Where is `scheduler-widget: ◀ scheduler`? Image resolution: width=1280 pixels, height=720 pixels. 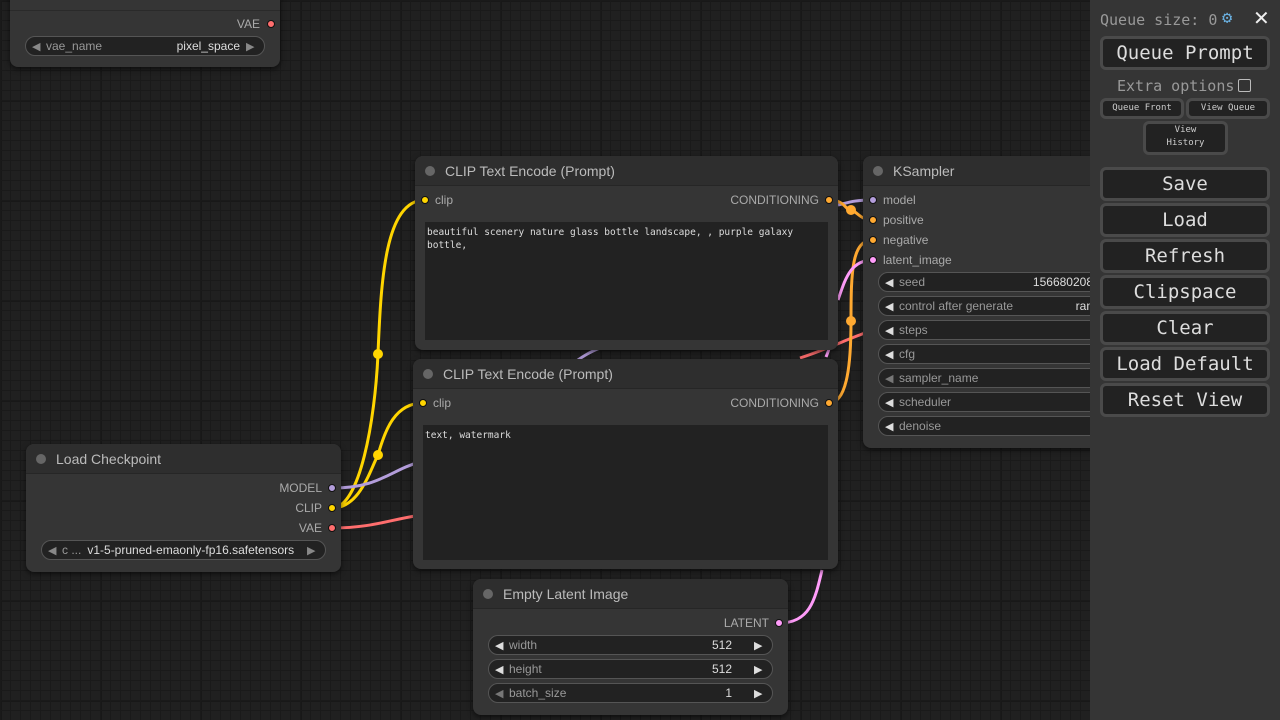
scheduler-widget: ◀ scheduler is located at coordinates (998, 402).